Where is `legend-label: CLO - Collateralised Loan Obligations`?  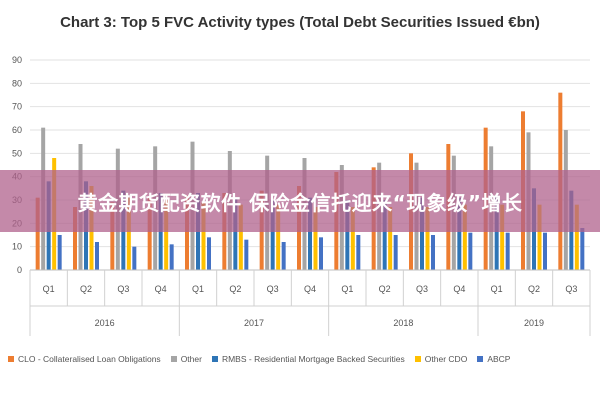
legend-label: CLO - Collateralised Loan Obligations is located at coordinates (89, 359).